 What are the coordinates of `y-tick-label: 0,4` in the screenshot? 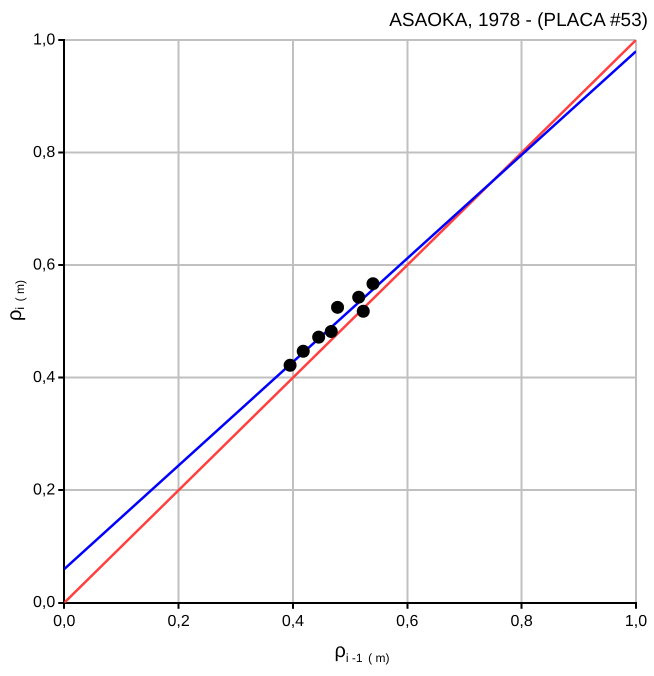 It's located at (44, 377).